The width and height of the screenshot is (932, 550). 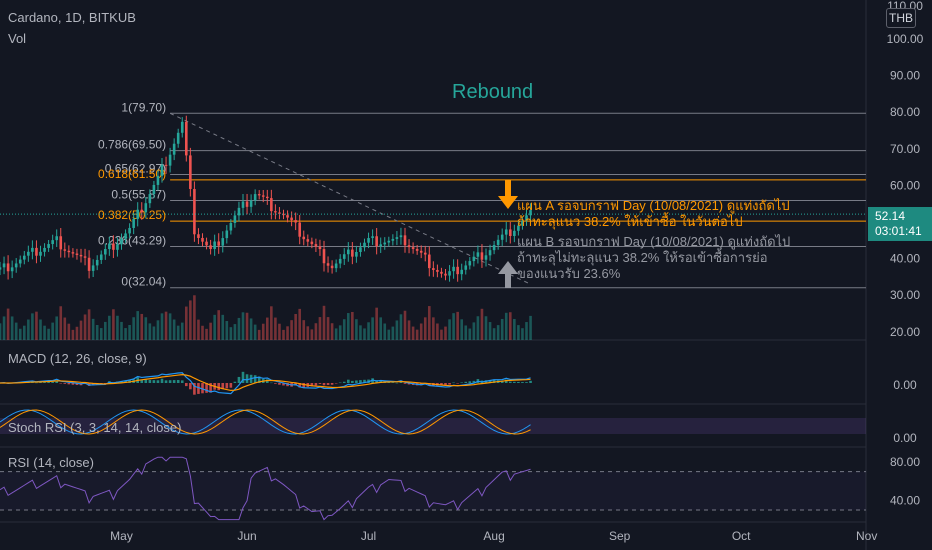 What do you see at coordinates (350, 198) in the screenshot?
I see `fib-trendline` at bounding box center [350, 198].